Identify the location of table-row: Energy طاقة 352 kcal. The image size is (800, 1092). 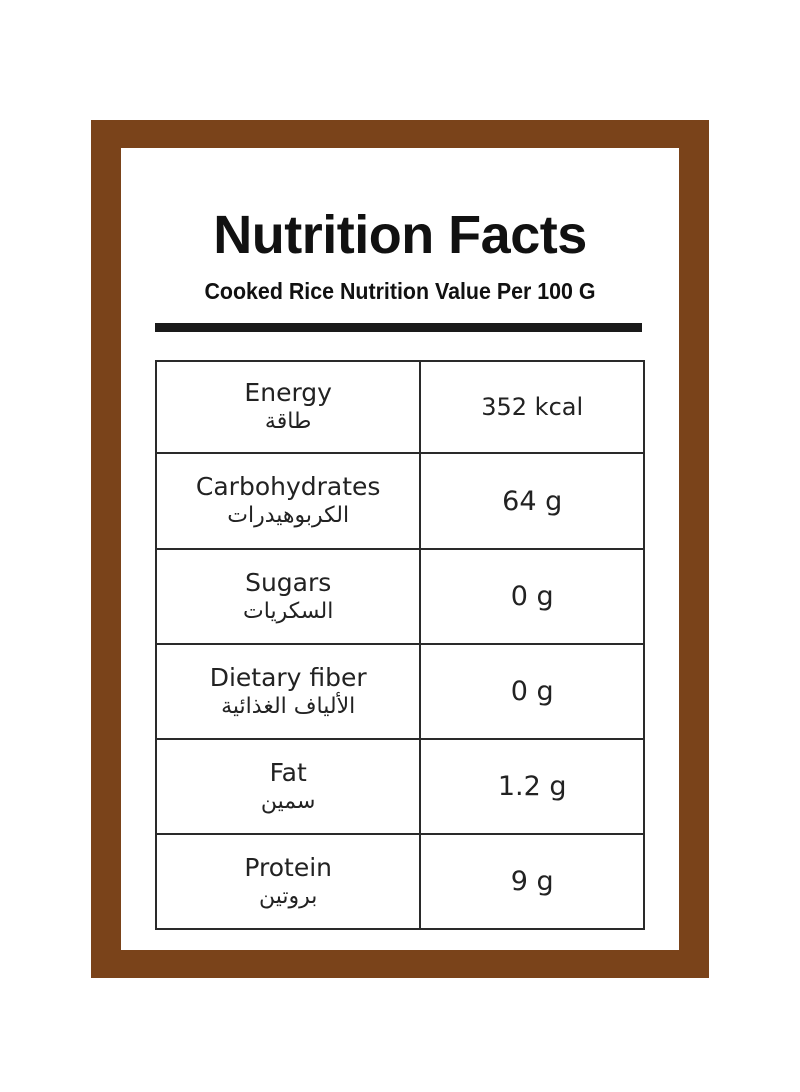
(399, 407).